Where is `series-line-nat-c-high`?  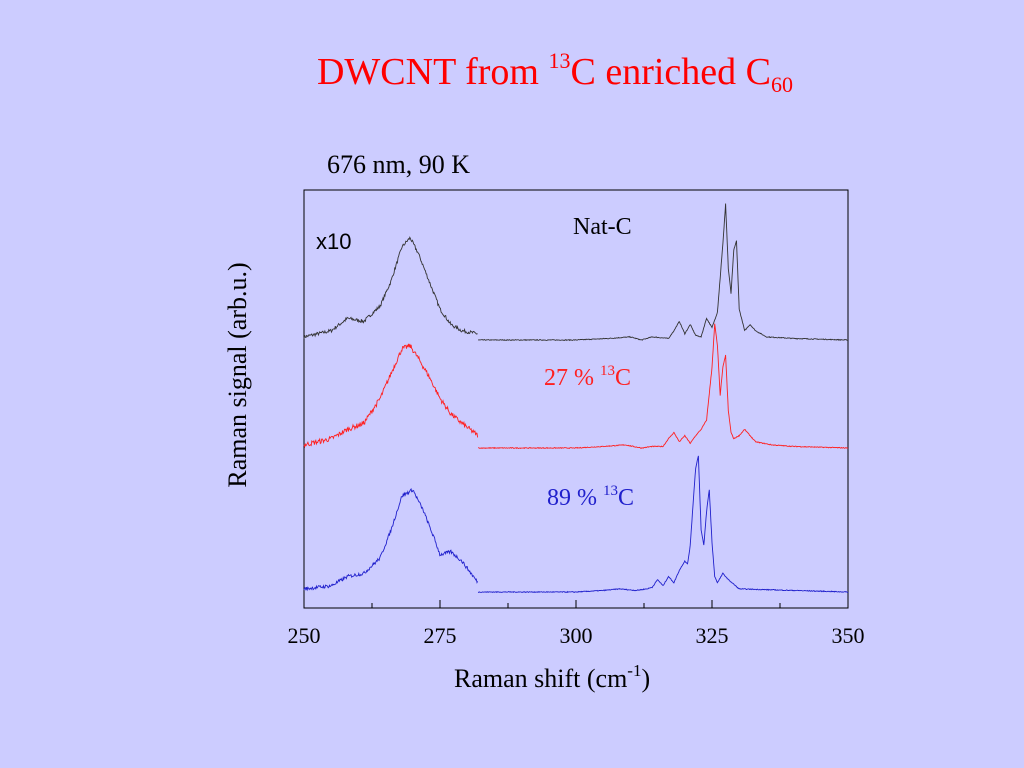 series-line-nat-c-high is located at coordinates (663, 272).